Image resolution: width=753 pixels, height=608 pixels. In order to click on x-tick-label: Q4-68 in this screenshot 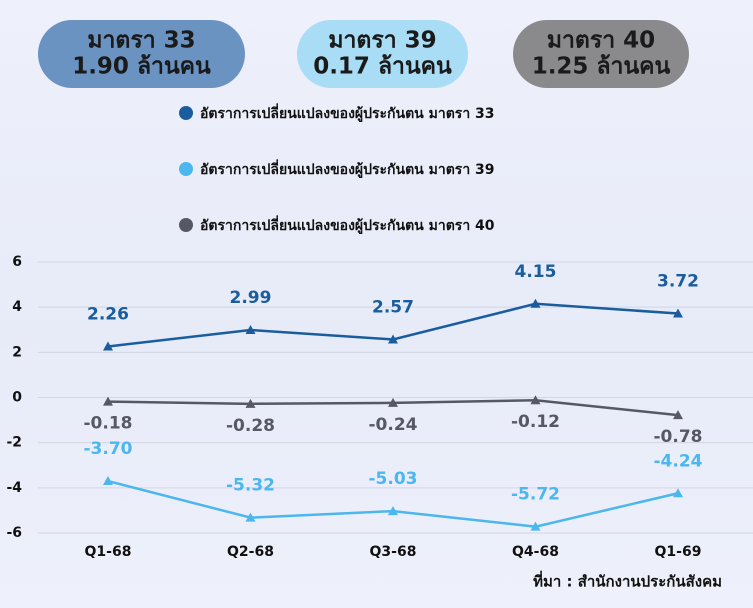, I will do `click(535, 552)`.